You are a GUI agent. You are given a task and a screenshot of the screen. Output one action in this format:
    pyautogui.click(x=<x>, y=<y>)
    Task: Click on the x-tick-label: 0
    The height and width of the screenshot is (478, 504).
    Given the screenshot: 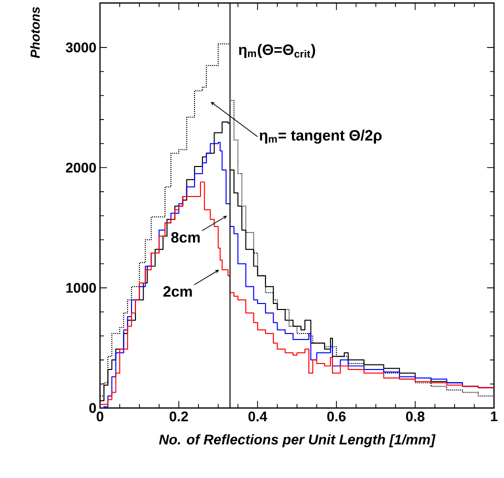 What is the action you would take?
    pyautogui.click(x=100, y=417)
    